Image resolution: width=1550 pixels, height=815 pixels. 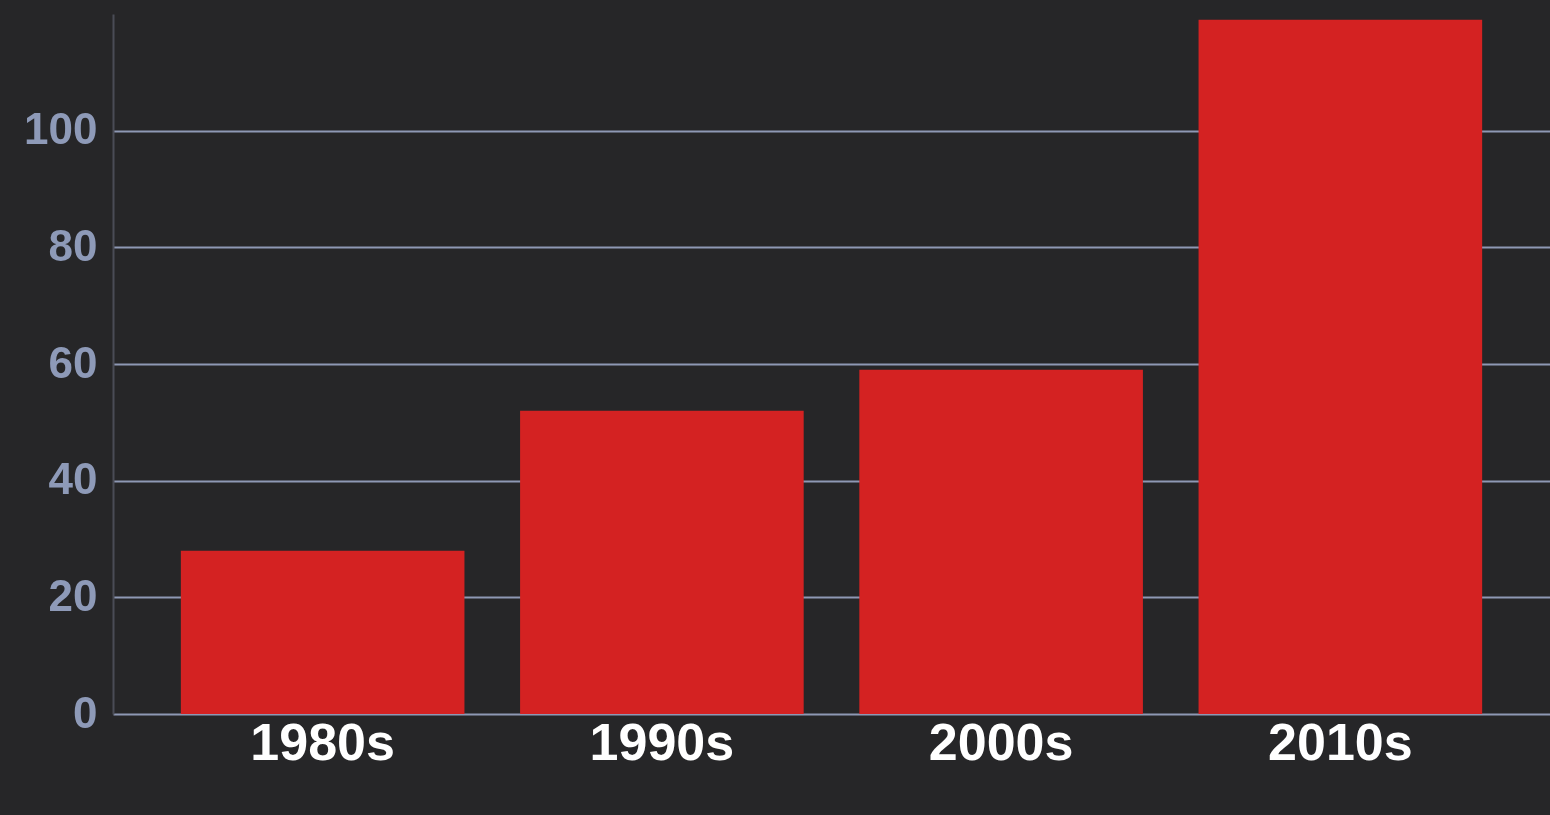 I want to click on y-tick-label: 20, so click(x=73, y=595).